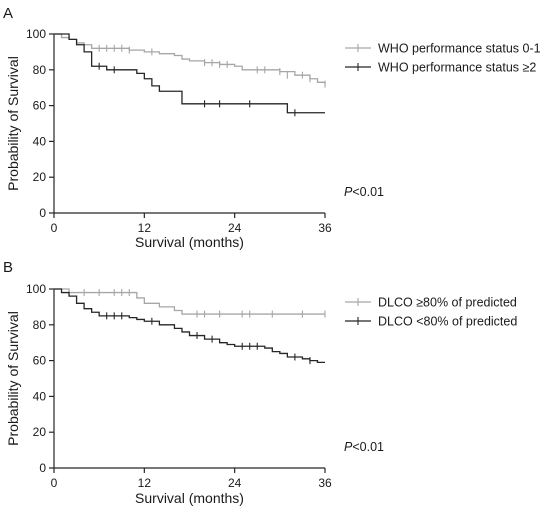 The image size is (550, 517). What do you see at coordinates (8, 13) in the screenshot?
I see `panel-label: A` at bounding box center [8, 13].